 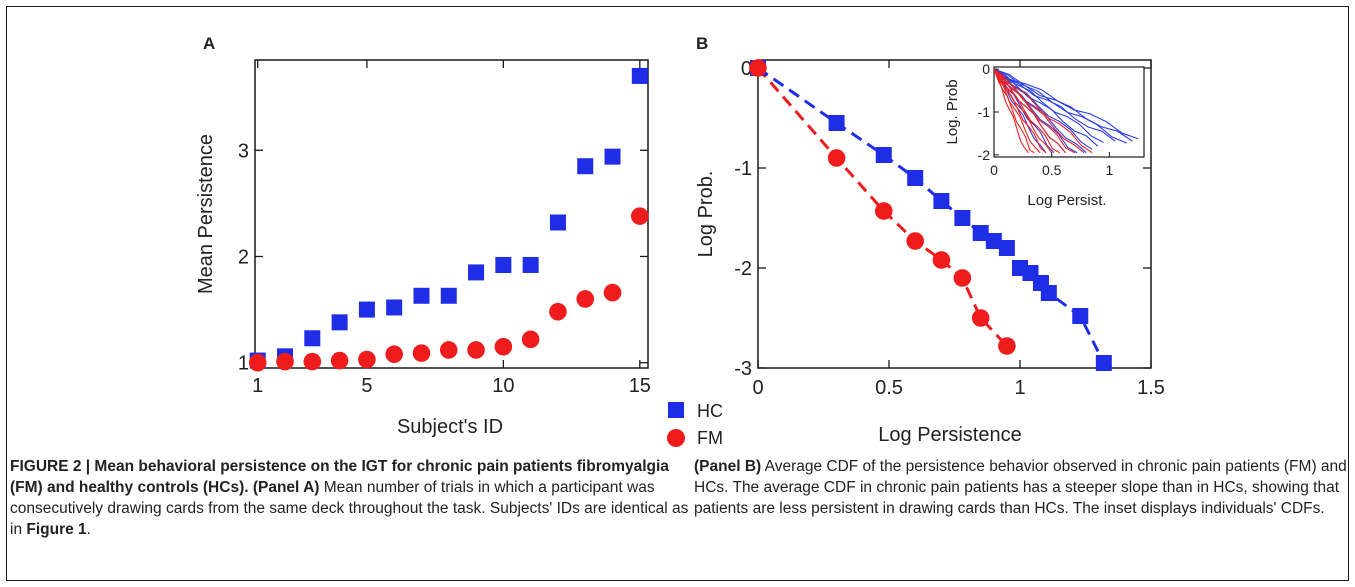 I want to click on panel-a-xtick-label: 15, so click(x=640, y=386).